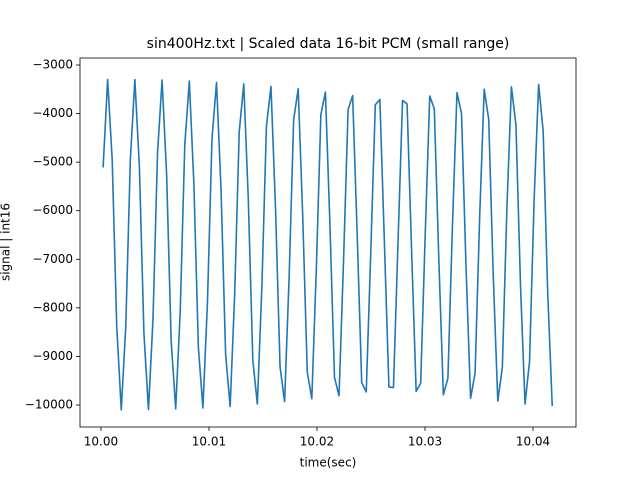  Describe the element at coordinates (317, 442) in the screenshot. I see `x-tick-label: 10.02` at that location.